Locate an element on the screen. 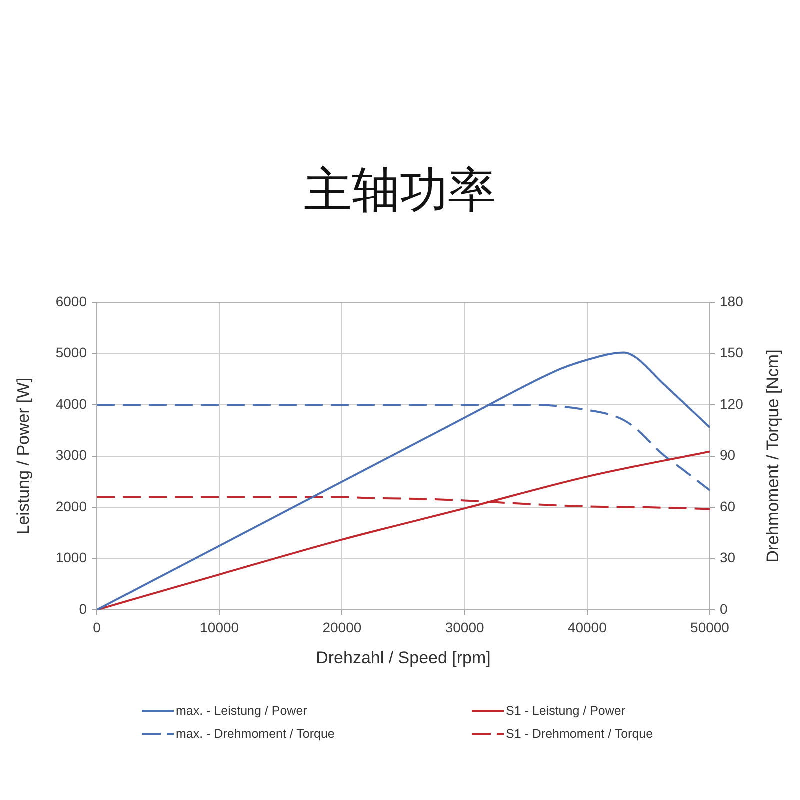  y-tick-label: 5000 is located at coordinates (72, 352).